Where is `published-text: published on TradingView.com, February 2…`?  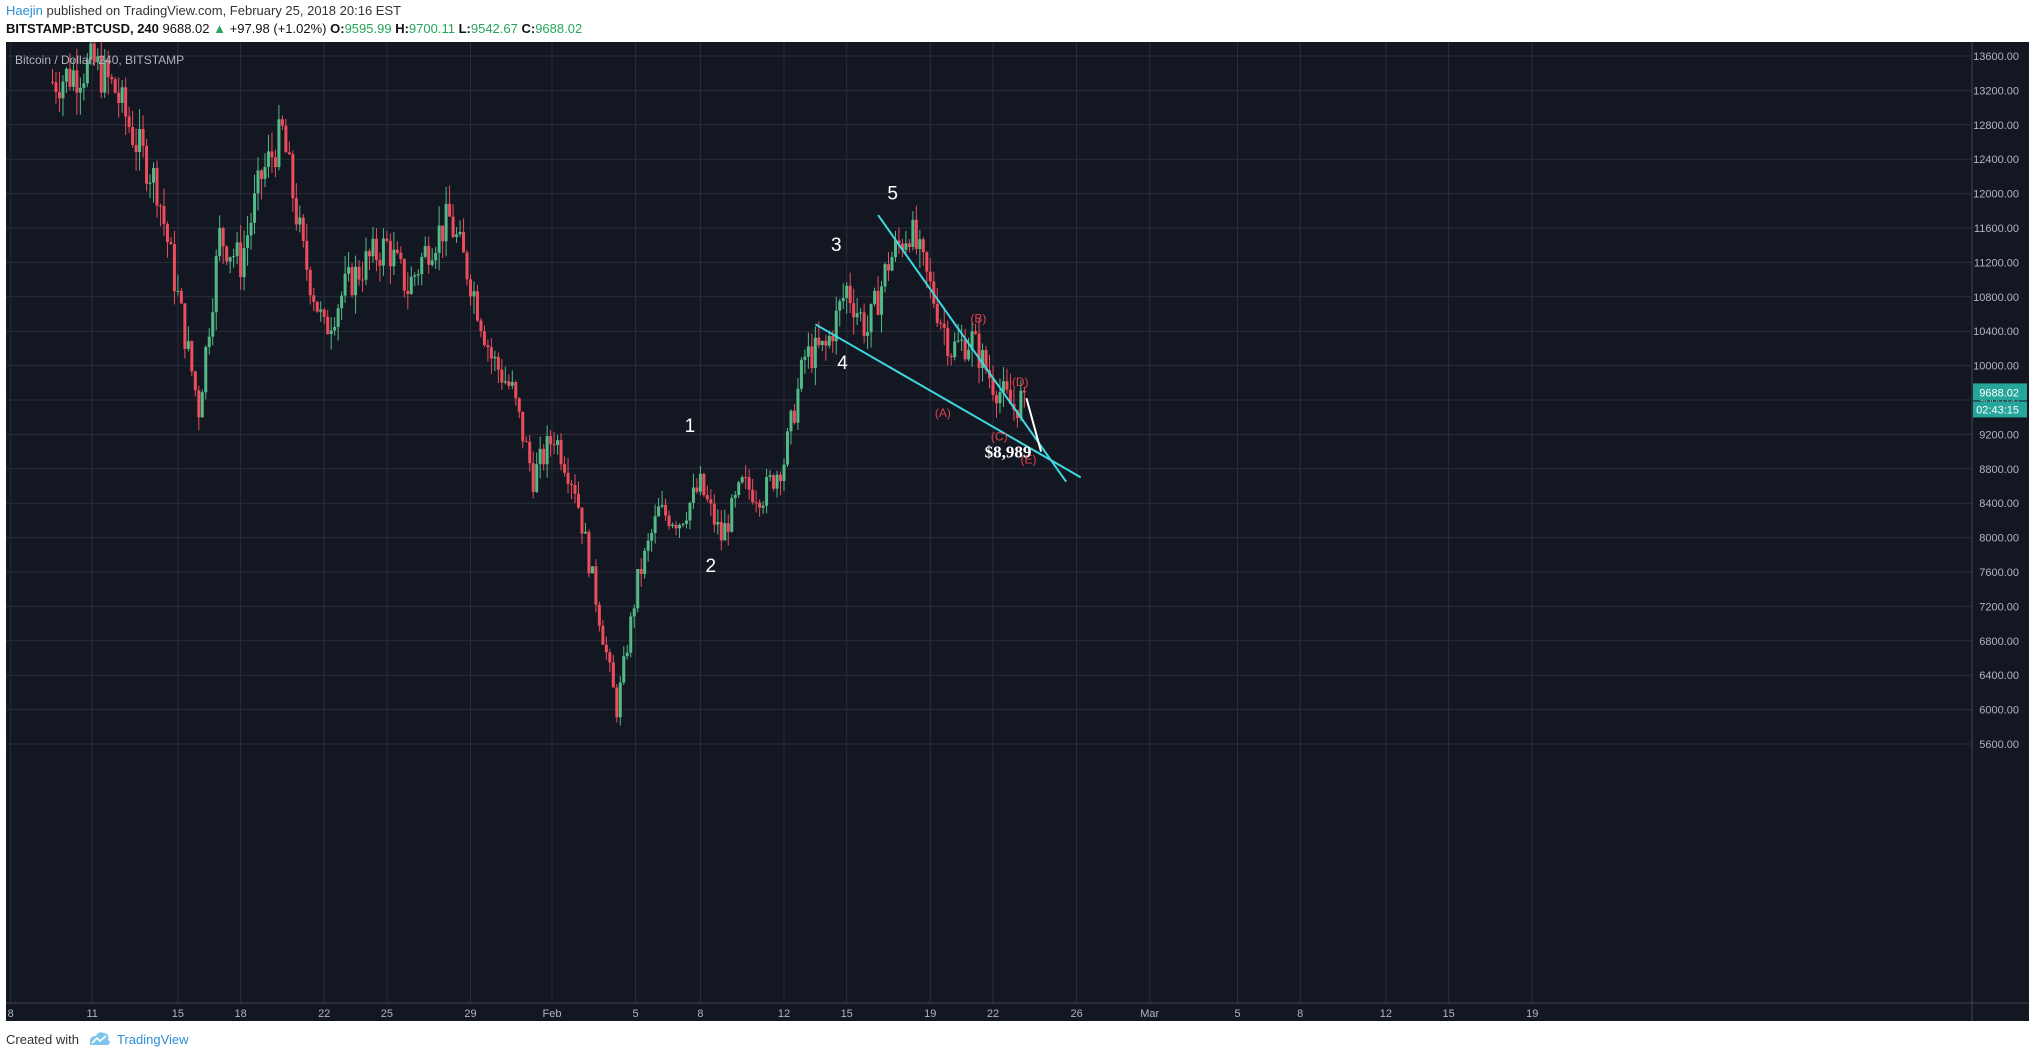 published-text: published on TradingView.com, February 2… is located at coordinates (224, 10).